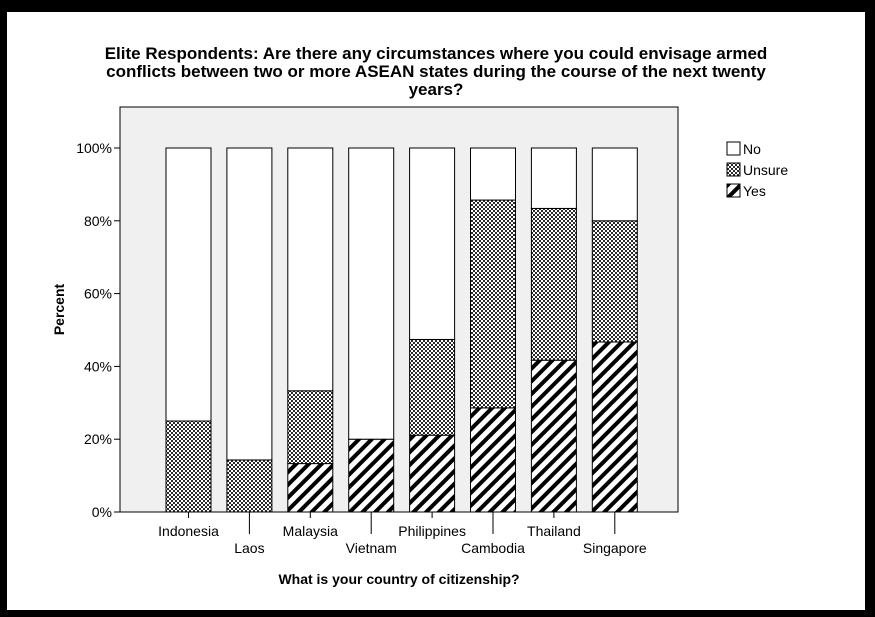 Image resolution: width=875 pixels, height=617 pixels. Describe the element at coordinates (493, 548) in the screenshot. I see `x-tick-label: Cambodia` at that location.